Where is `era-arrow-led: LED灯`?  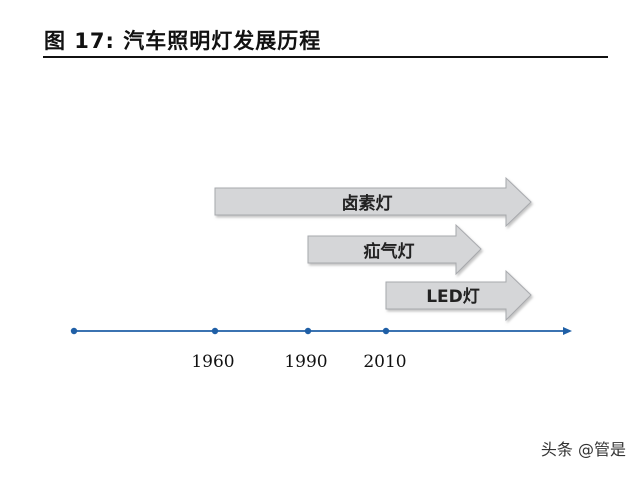 era-arrow-led: LED灯 is located at coordinates (458, 295).